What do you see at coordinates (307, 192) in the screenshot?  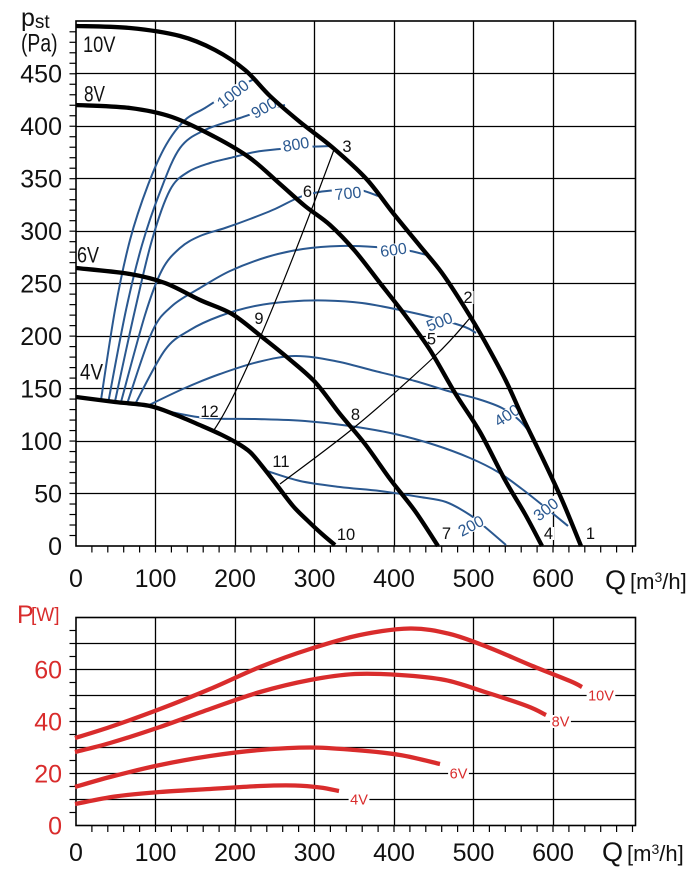 I see `svg-text: 6` at bounding box center [307, 192].